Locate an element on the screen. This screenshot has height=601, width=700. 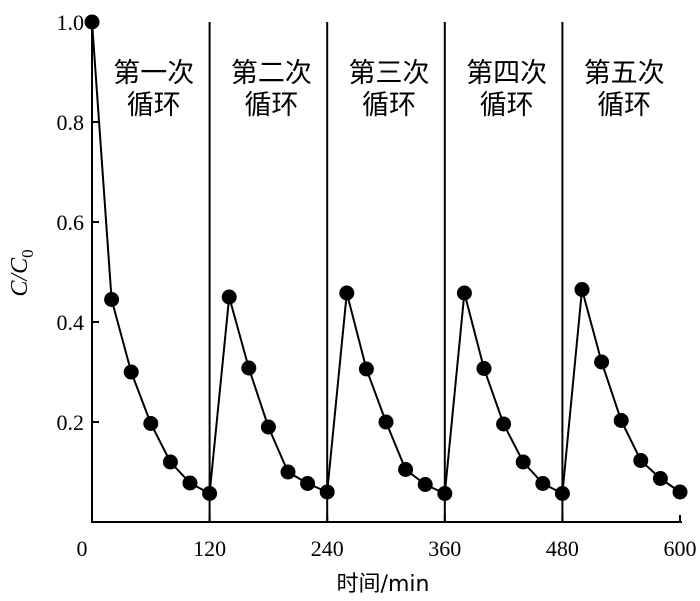
cycle-label-line1: 第一次 is located at coordinates (153, 73).